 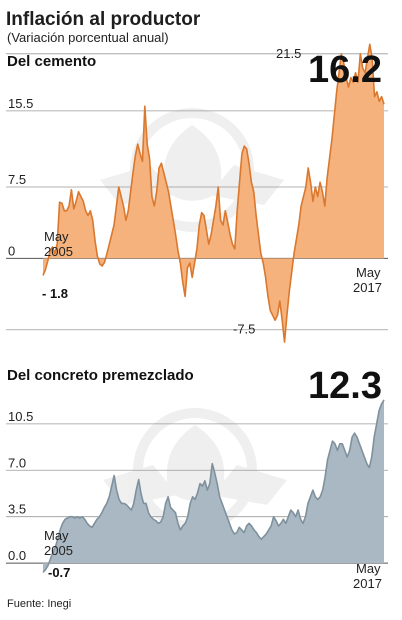 What do you see at coordinates (20, 103) in the screenshot?
I see `c1-ytick-label: 15.5` at bounding box center [20, 103].